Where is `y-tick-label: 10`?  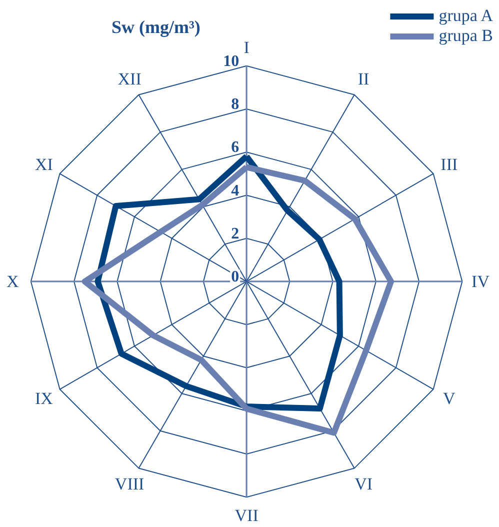 y-tick-label: 10 is located at coordinates (231, 61).